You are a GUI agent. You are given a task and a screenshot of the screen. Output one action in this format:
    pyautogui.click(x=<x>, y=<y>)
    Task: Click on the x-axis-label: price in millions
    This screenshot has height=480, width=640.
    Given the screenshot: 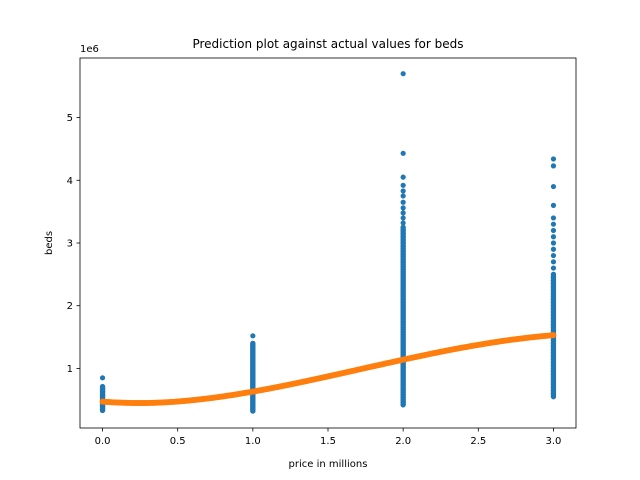 What is the action you would take?
    pyautogui.click(x=328, y=464)
    